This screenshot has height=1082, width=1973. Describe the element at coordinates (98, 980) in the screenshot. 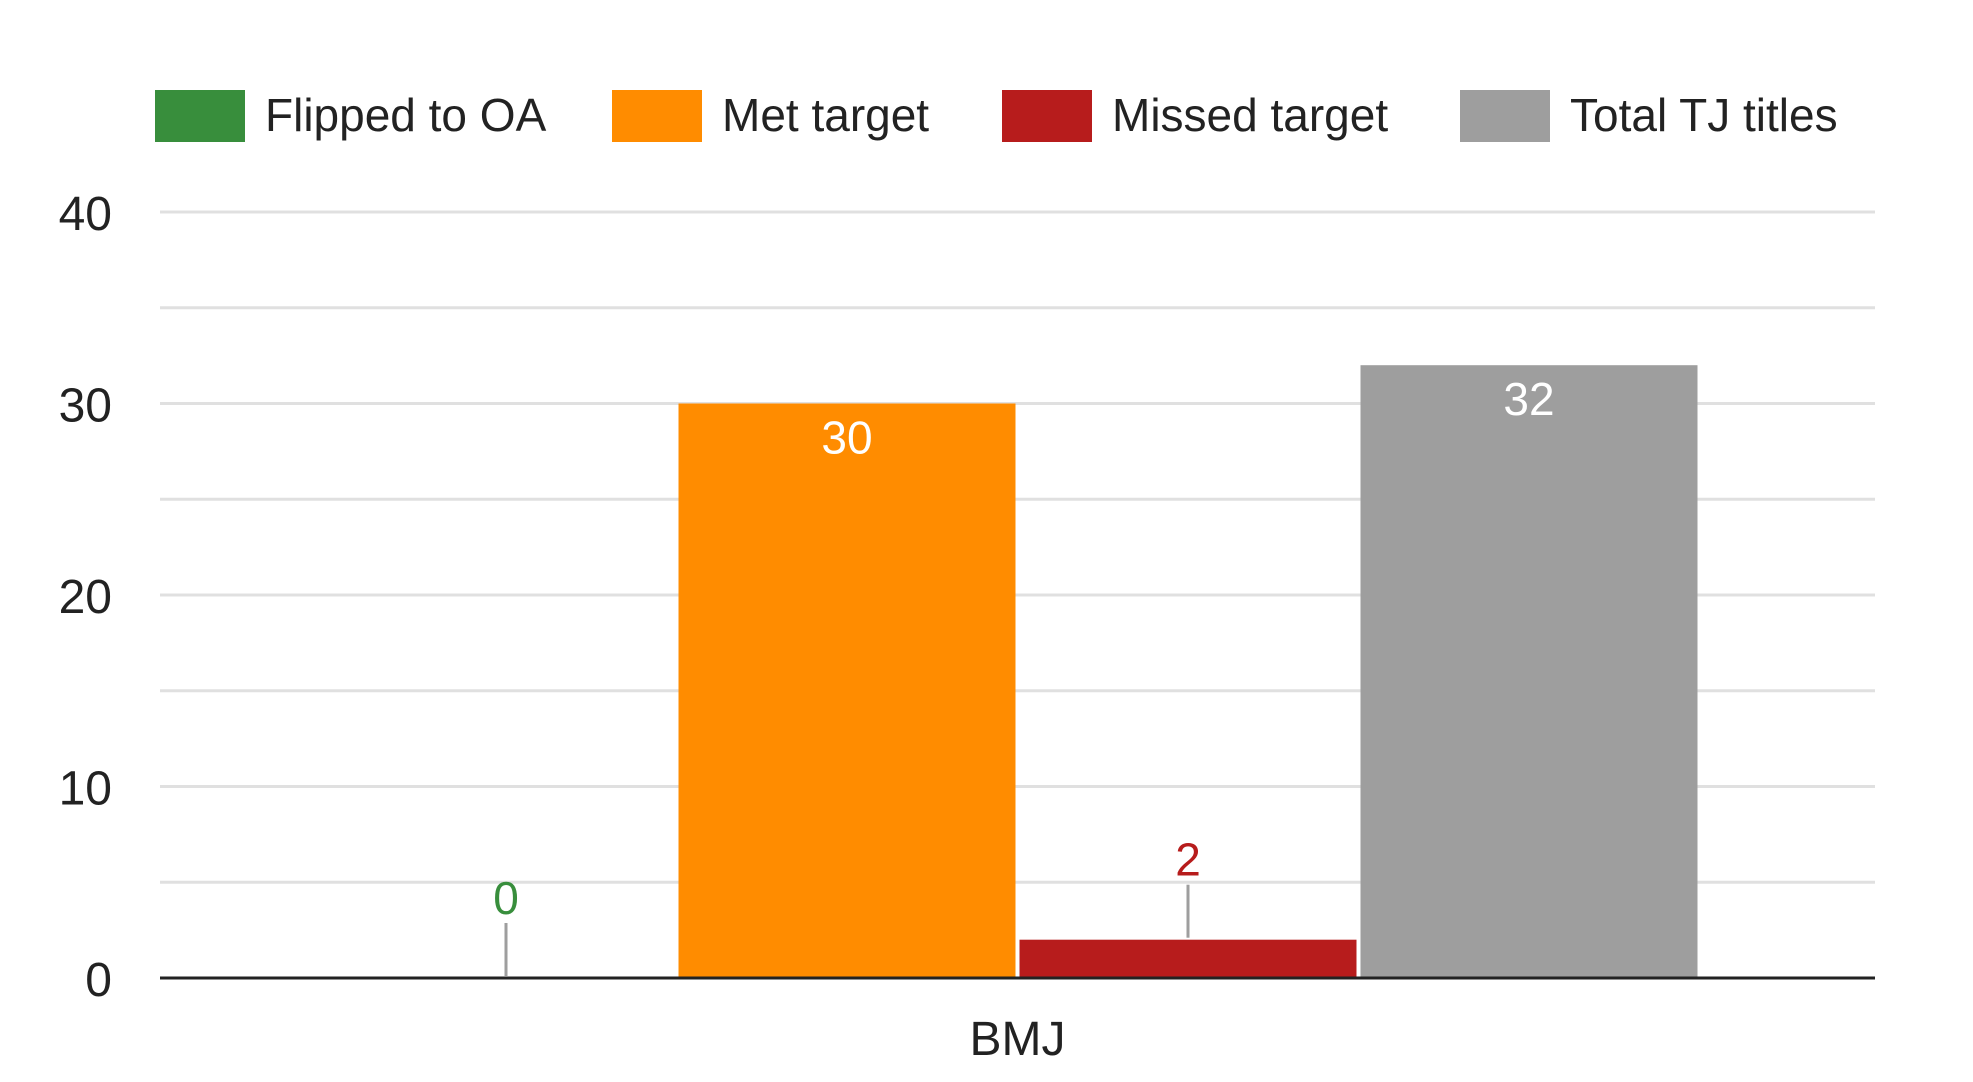

I see `y-tick-label: 0` at that location.